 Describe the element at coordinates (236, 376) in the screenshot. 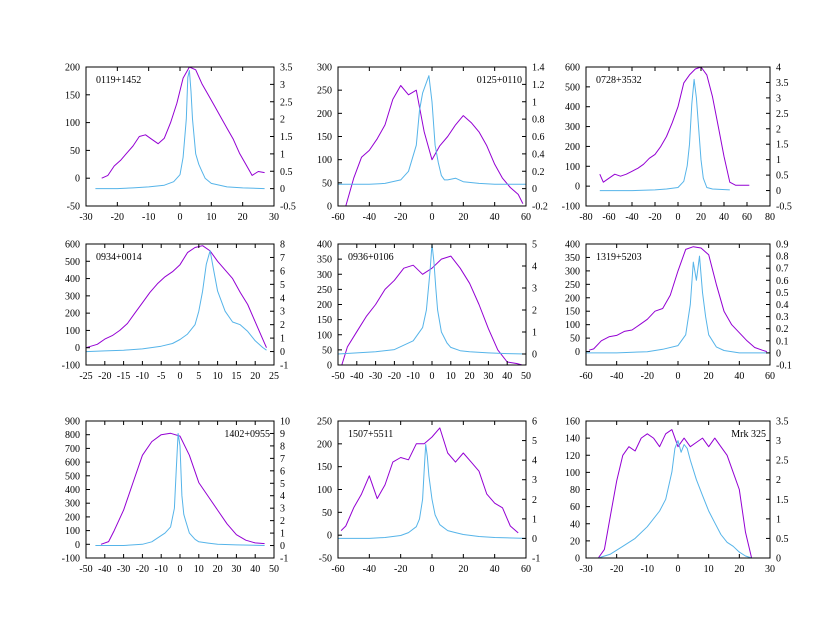

I see `x-tick-label: 15` at that location.